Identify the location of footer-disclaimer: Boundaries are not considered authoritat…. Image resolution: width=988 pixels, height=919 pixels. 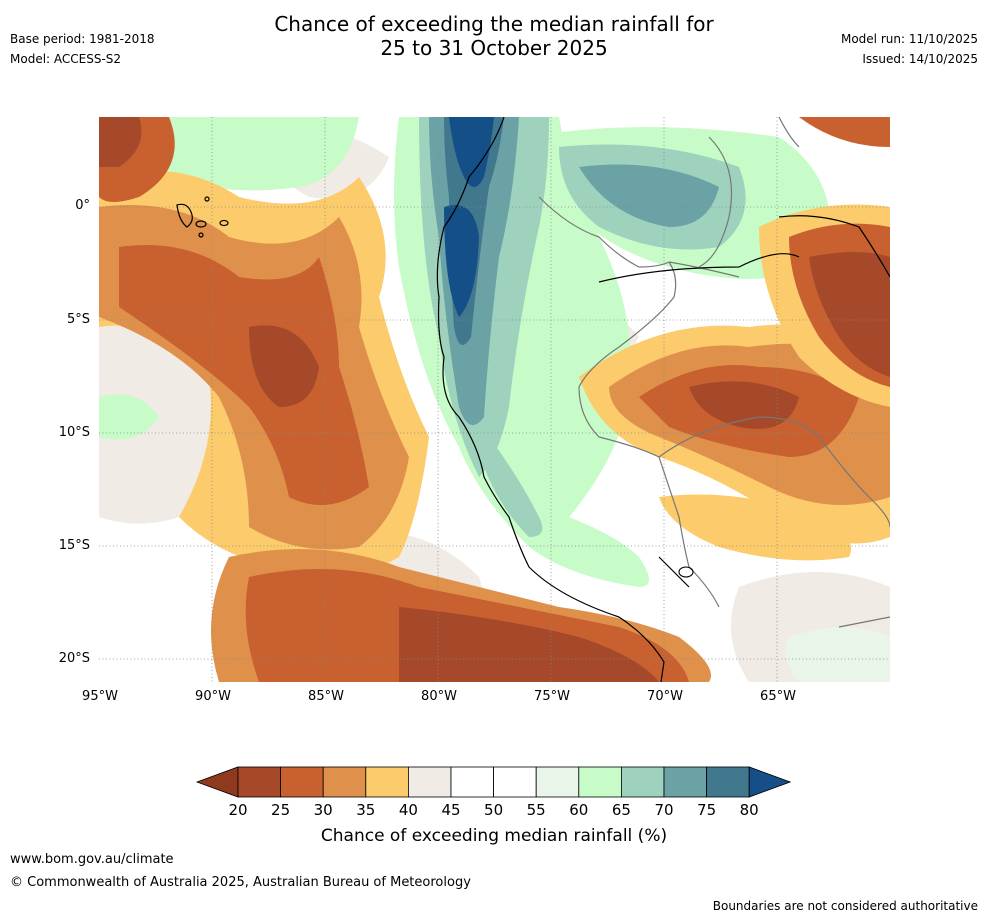
(845, 906).